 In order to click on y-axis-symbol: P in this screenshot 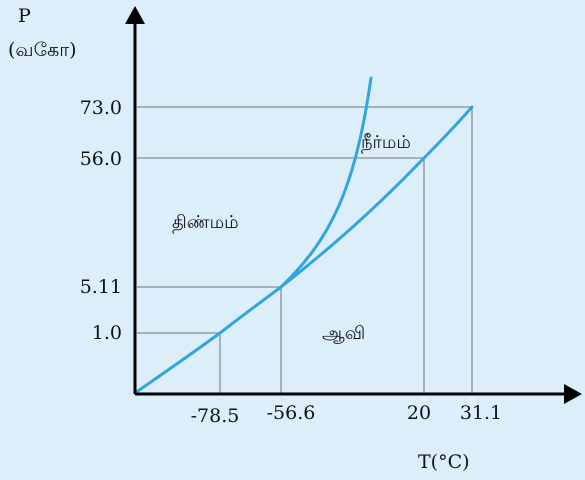, I will do `click(24, 16)`.